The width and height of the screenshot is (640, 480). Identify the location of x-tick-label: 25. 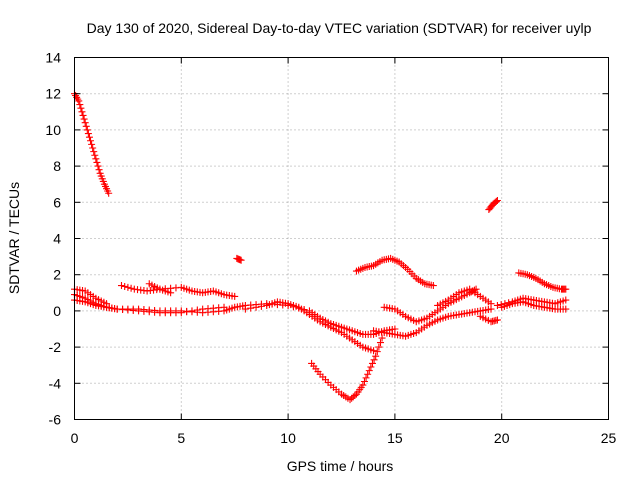
(609, 438).